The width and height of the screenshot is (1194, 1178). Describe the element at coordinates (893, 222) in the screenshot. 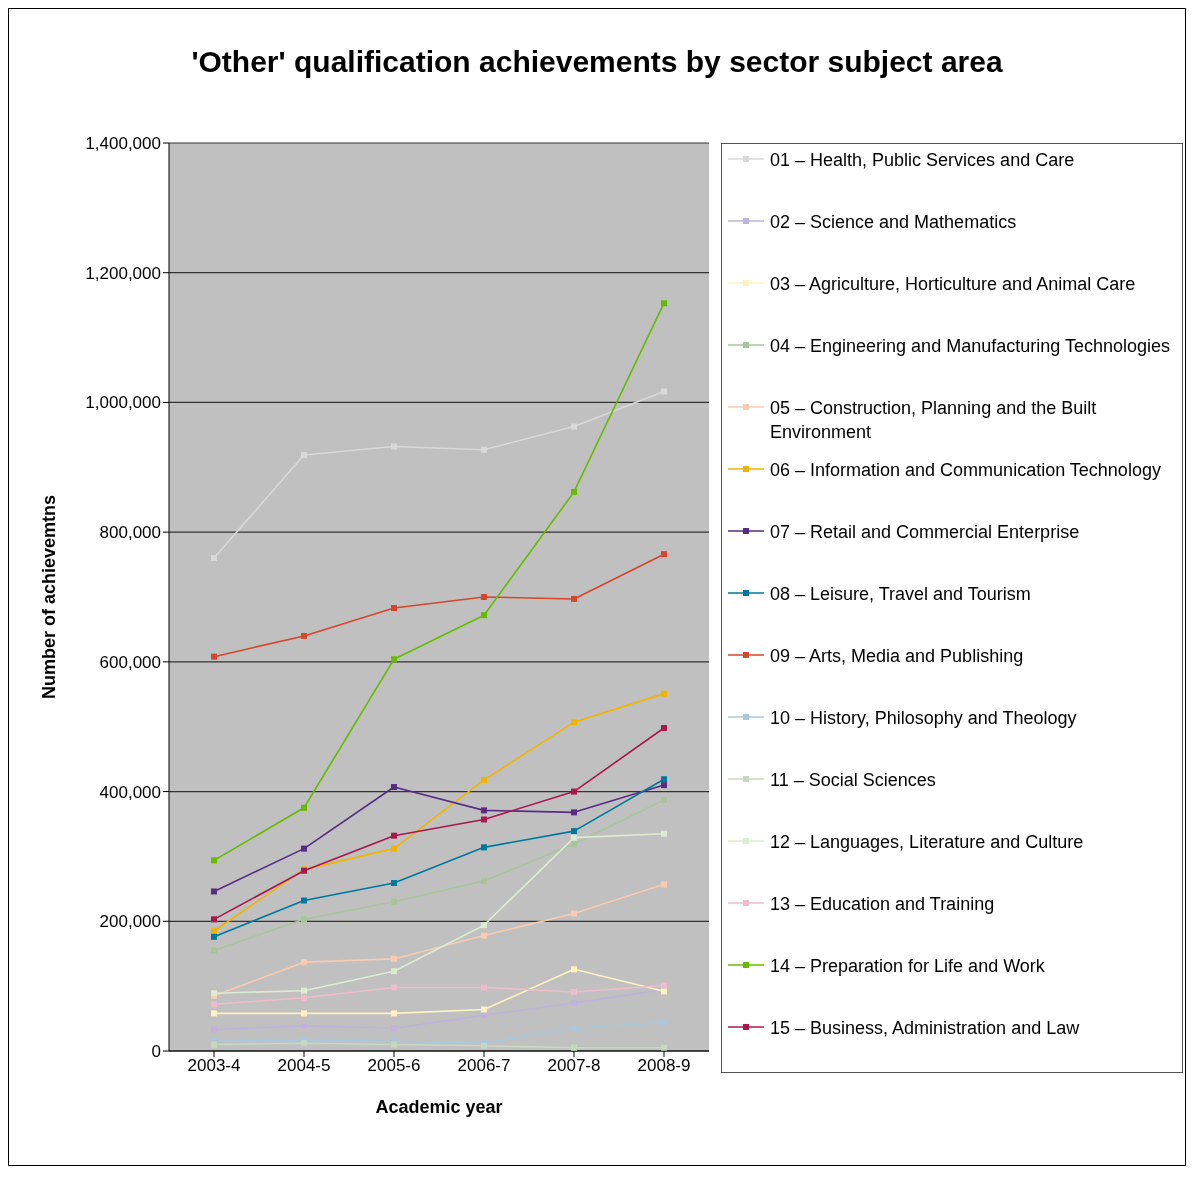

I see `legend-label: 02 – Science and Mathematics` at that location.